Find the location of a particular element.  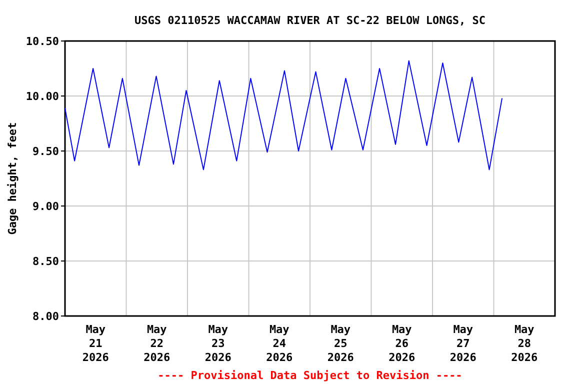

y-axis-title: Gage height, feet is located at coordinates (12, 178).